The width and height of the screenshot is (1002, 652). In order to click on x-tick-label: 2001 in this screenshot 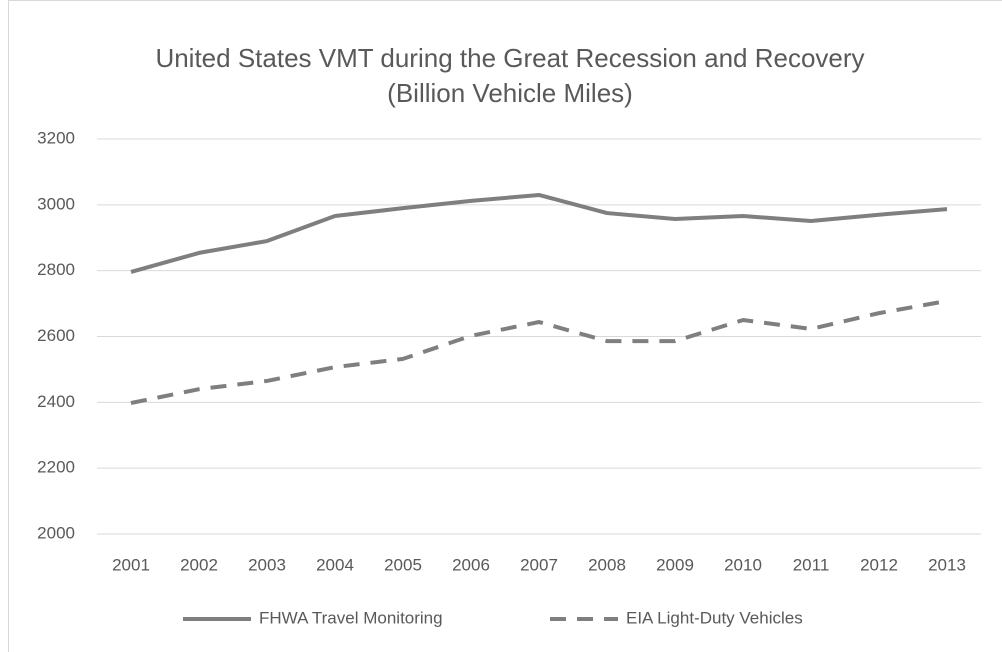, I will do `click(131, 564)`.